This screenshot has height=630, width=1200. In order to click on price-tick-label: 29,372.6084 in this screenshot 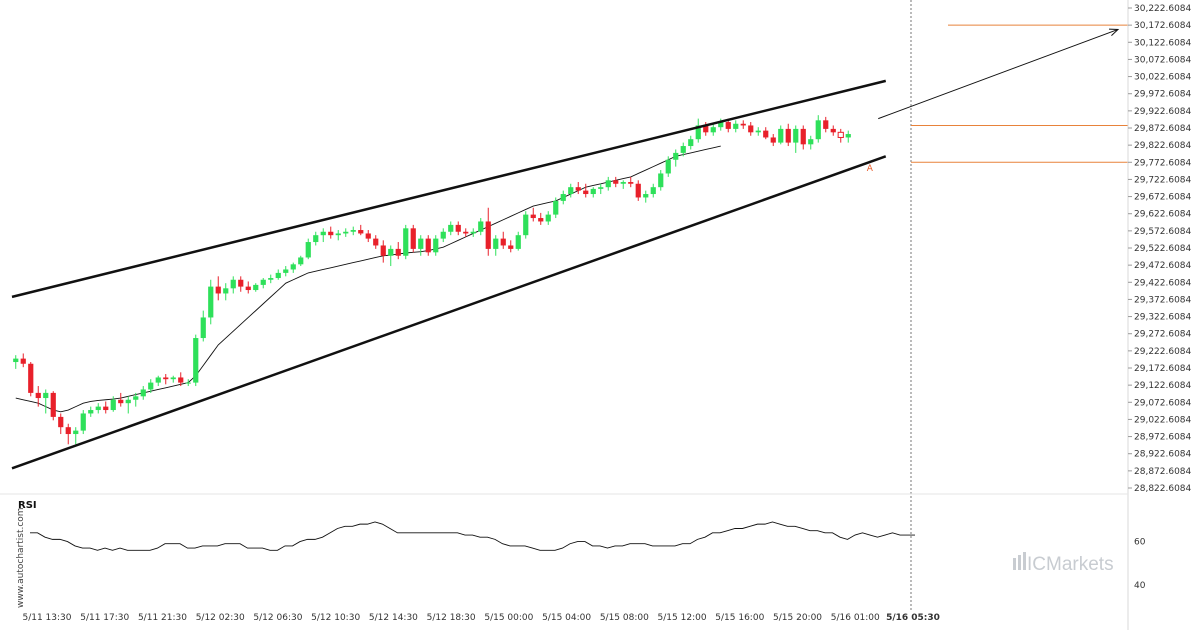, I will do `click(1163, 300)`.